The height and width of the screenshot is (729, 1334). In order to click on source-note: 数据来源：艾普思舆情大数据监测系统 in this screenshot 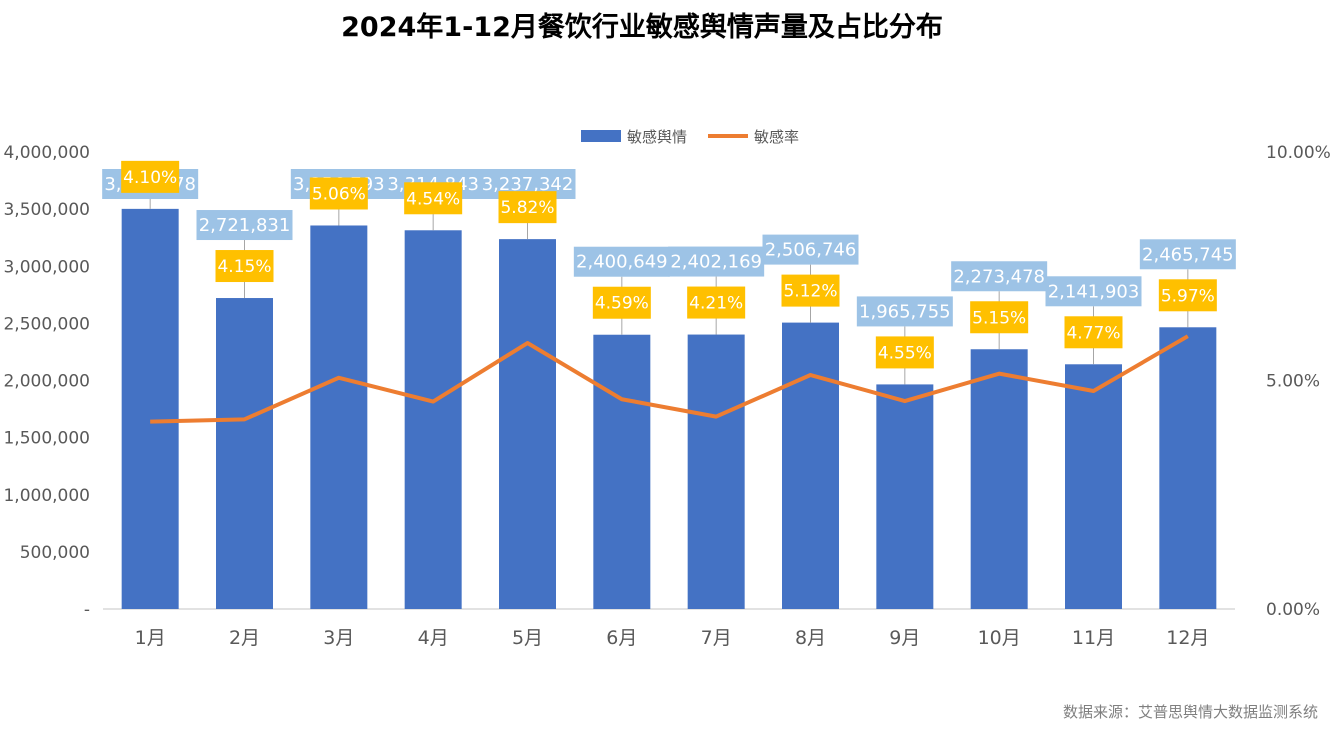, I will do `click(1190, 712)`.